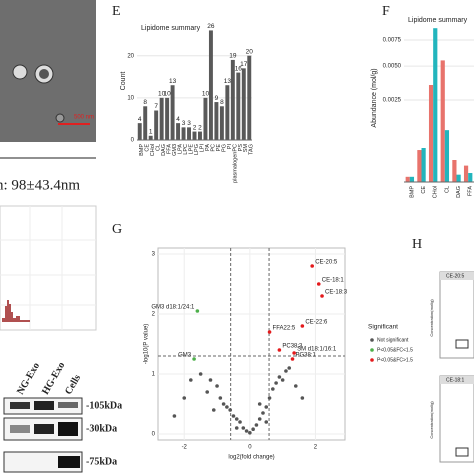 Image resolution: width=474 pixels, height=474 pixels. What do you see at coordinates (235, 163) in the screenshot?
I see `x-tick-label: plasmalogenPC` at bounding box center [235, 163].